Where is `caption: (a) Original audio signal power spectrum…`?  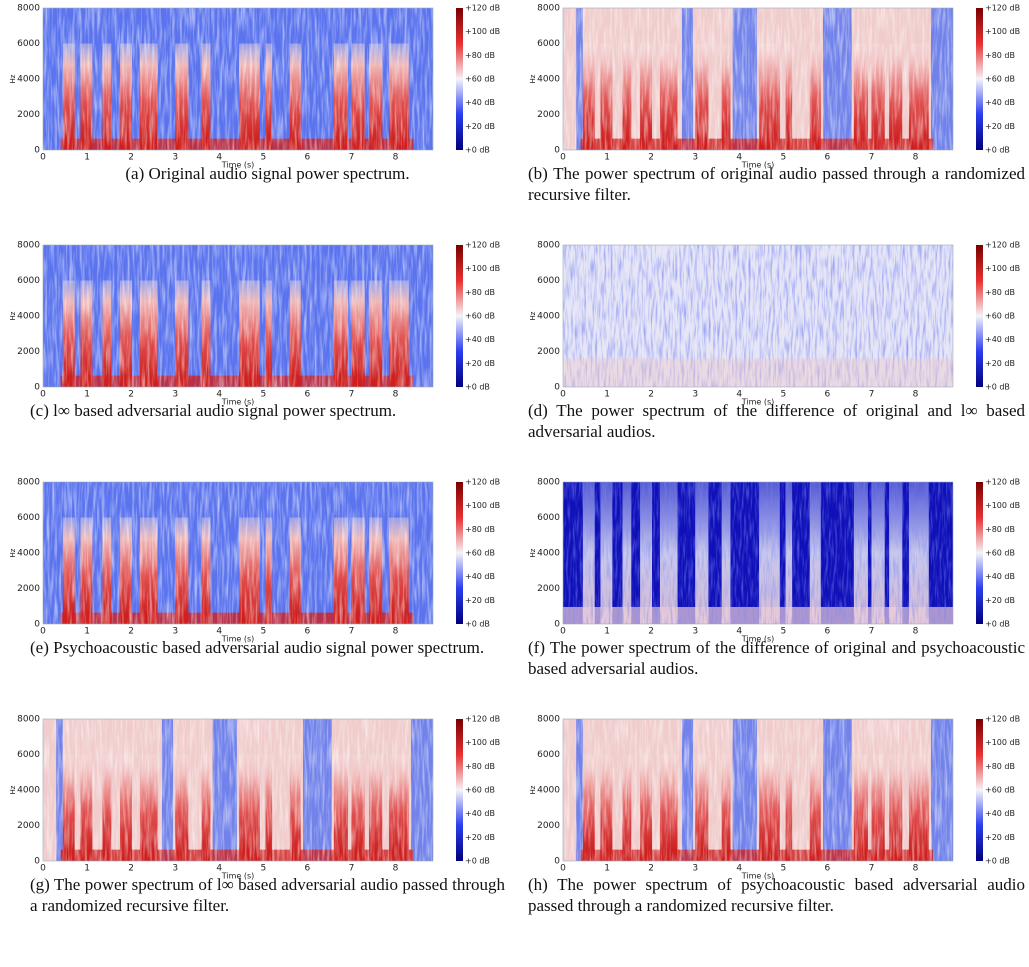
caption: (a) Original audio signal power spectrum… is located at coordinates (267, 173).